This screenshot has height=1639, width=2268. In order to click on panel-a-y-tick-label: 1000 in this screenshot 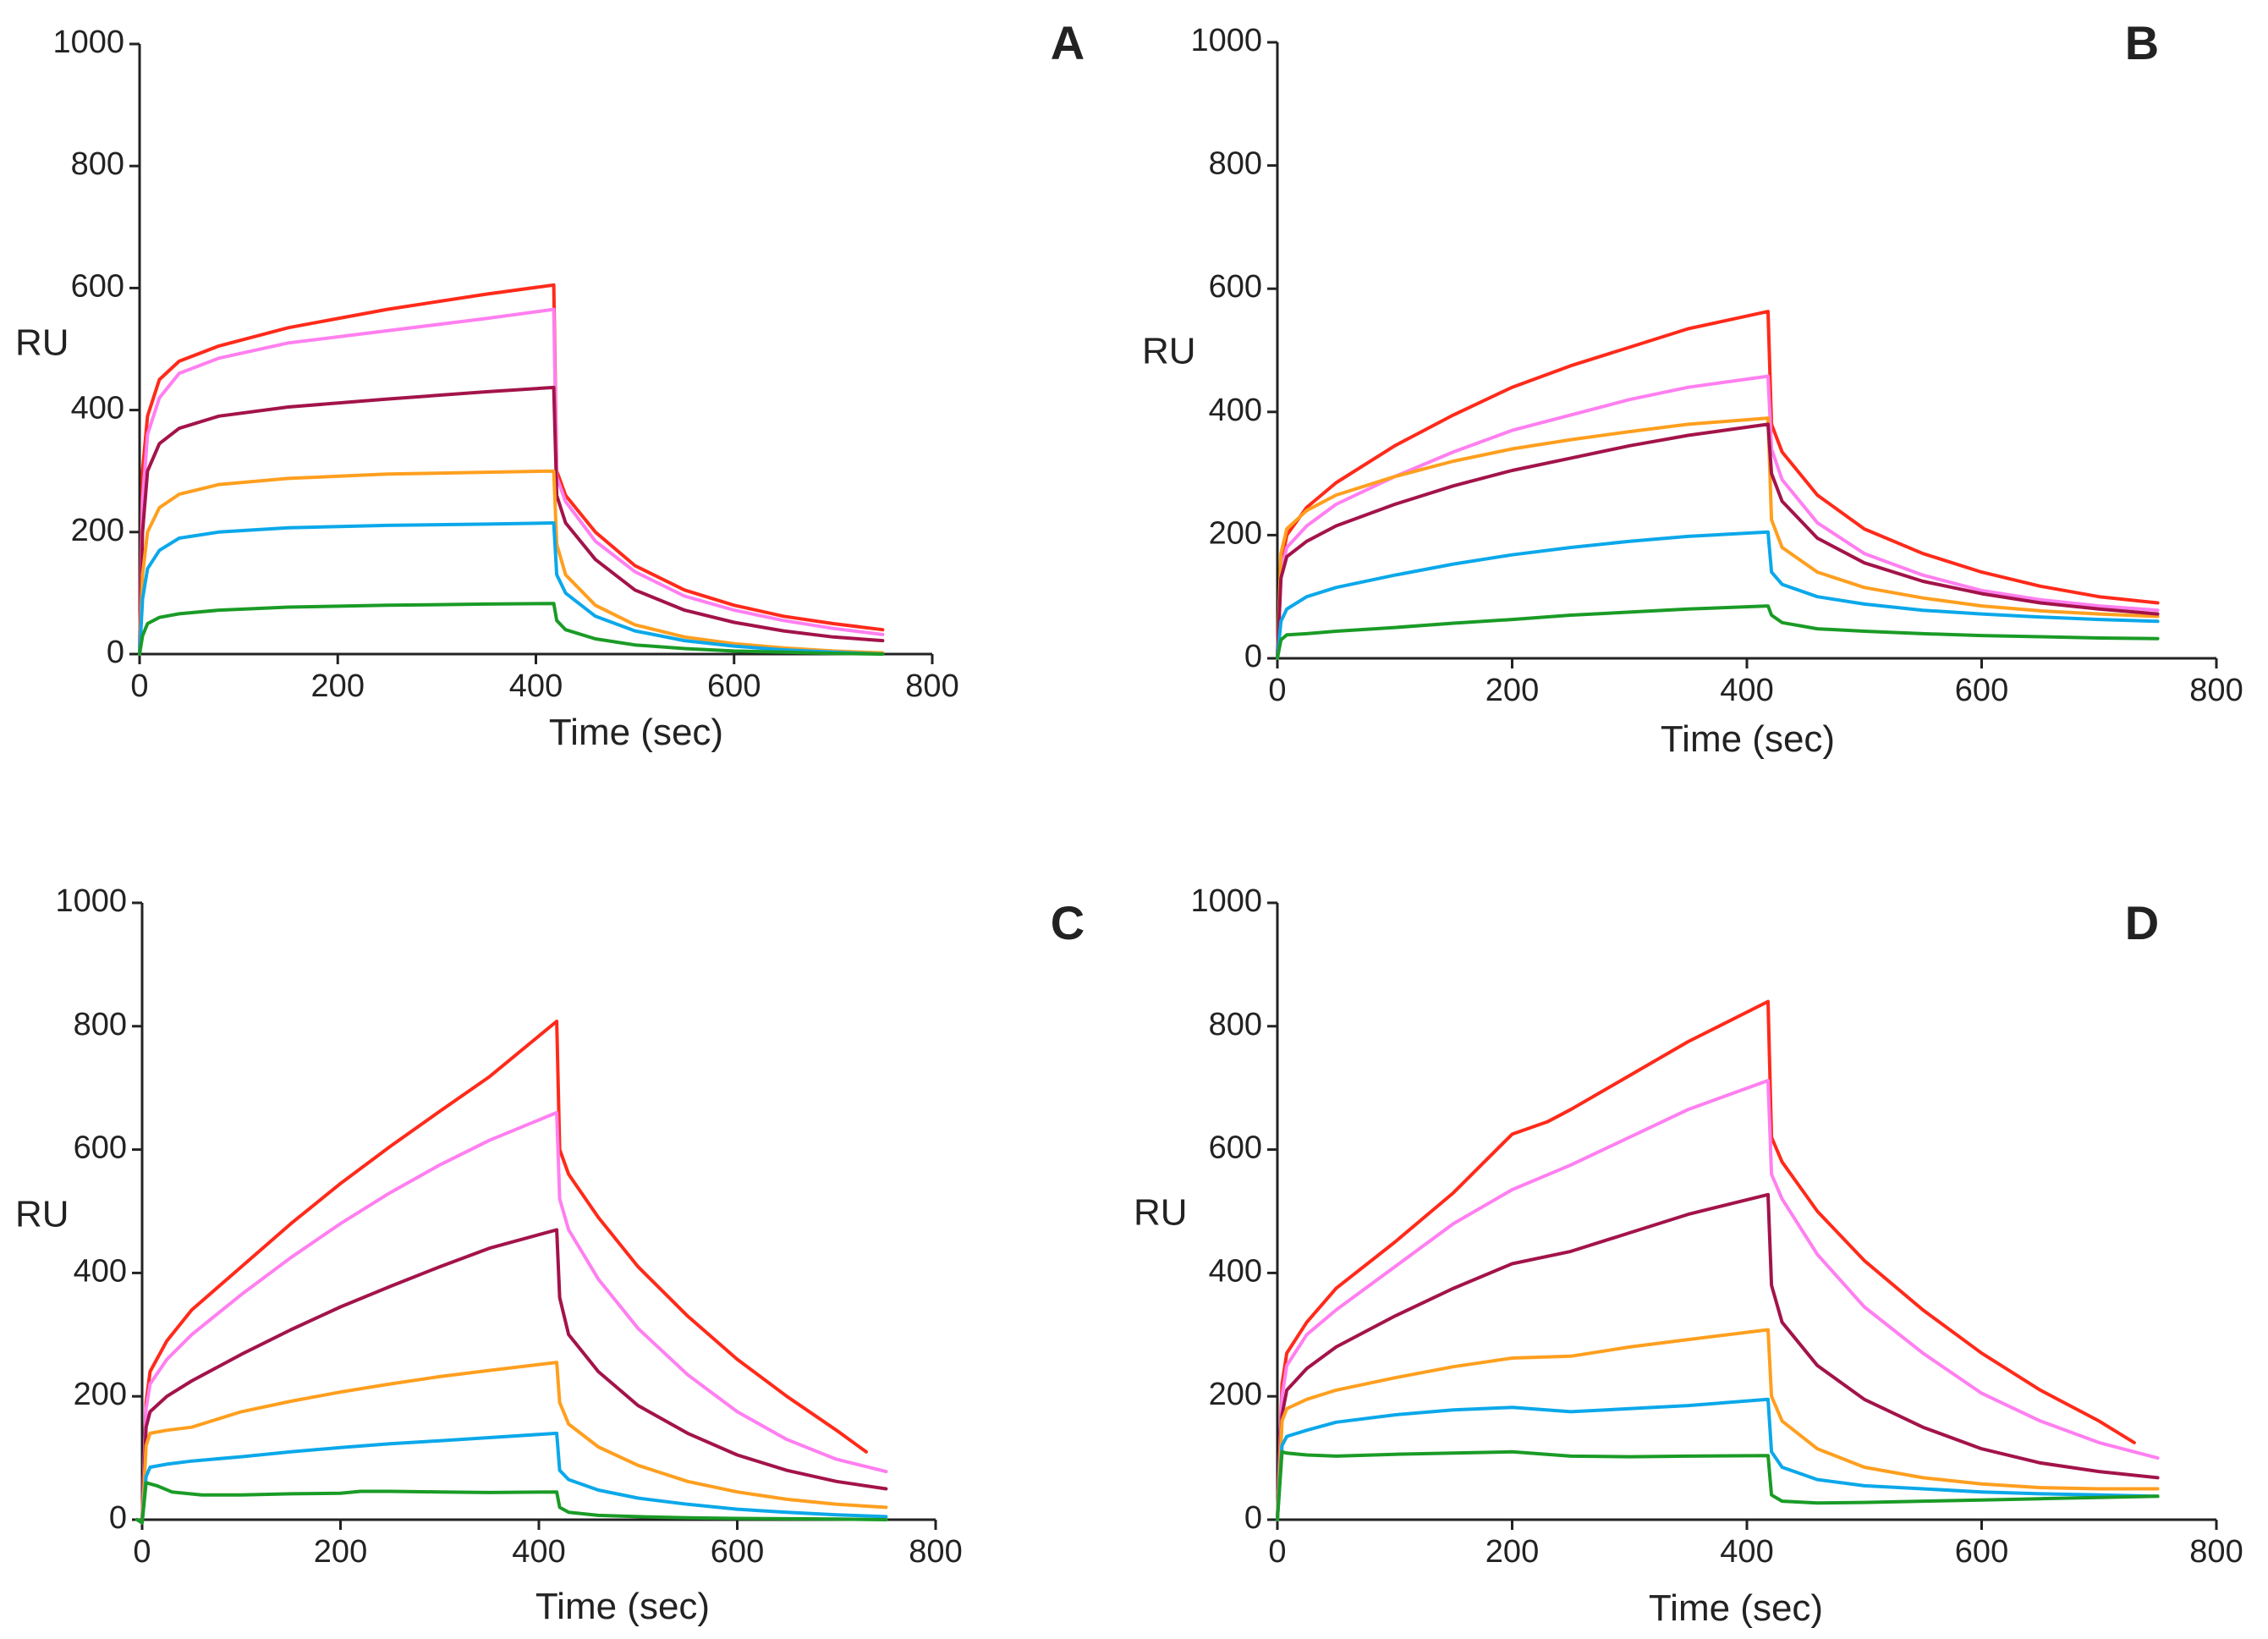, I will do `click(88, 42)`.